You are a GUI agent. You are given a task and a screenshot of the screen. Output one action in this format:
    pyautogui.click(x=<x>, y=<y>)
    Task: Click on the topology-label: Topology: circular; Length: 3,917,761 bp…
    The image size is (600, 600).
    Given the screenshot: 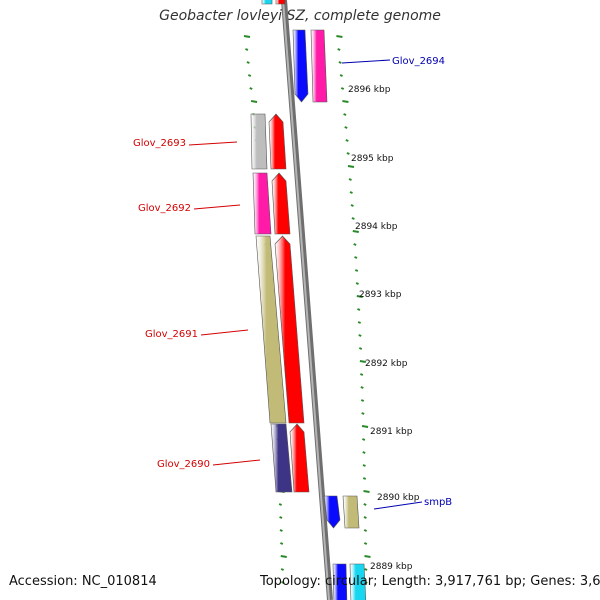 What is the action you would take?
    pyautogui.click(x=430, y=581)
    